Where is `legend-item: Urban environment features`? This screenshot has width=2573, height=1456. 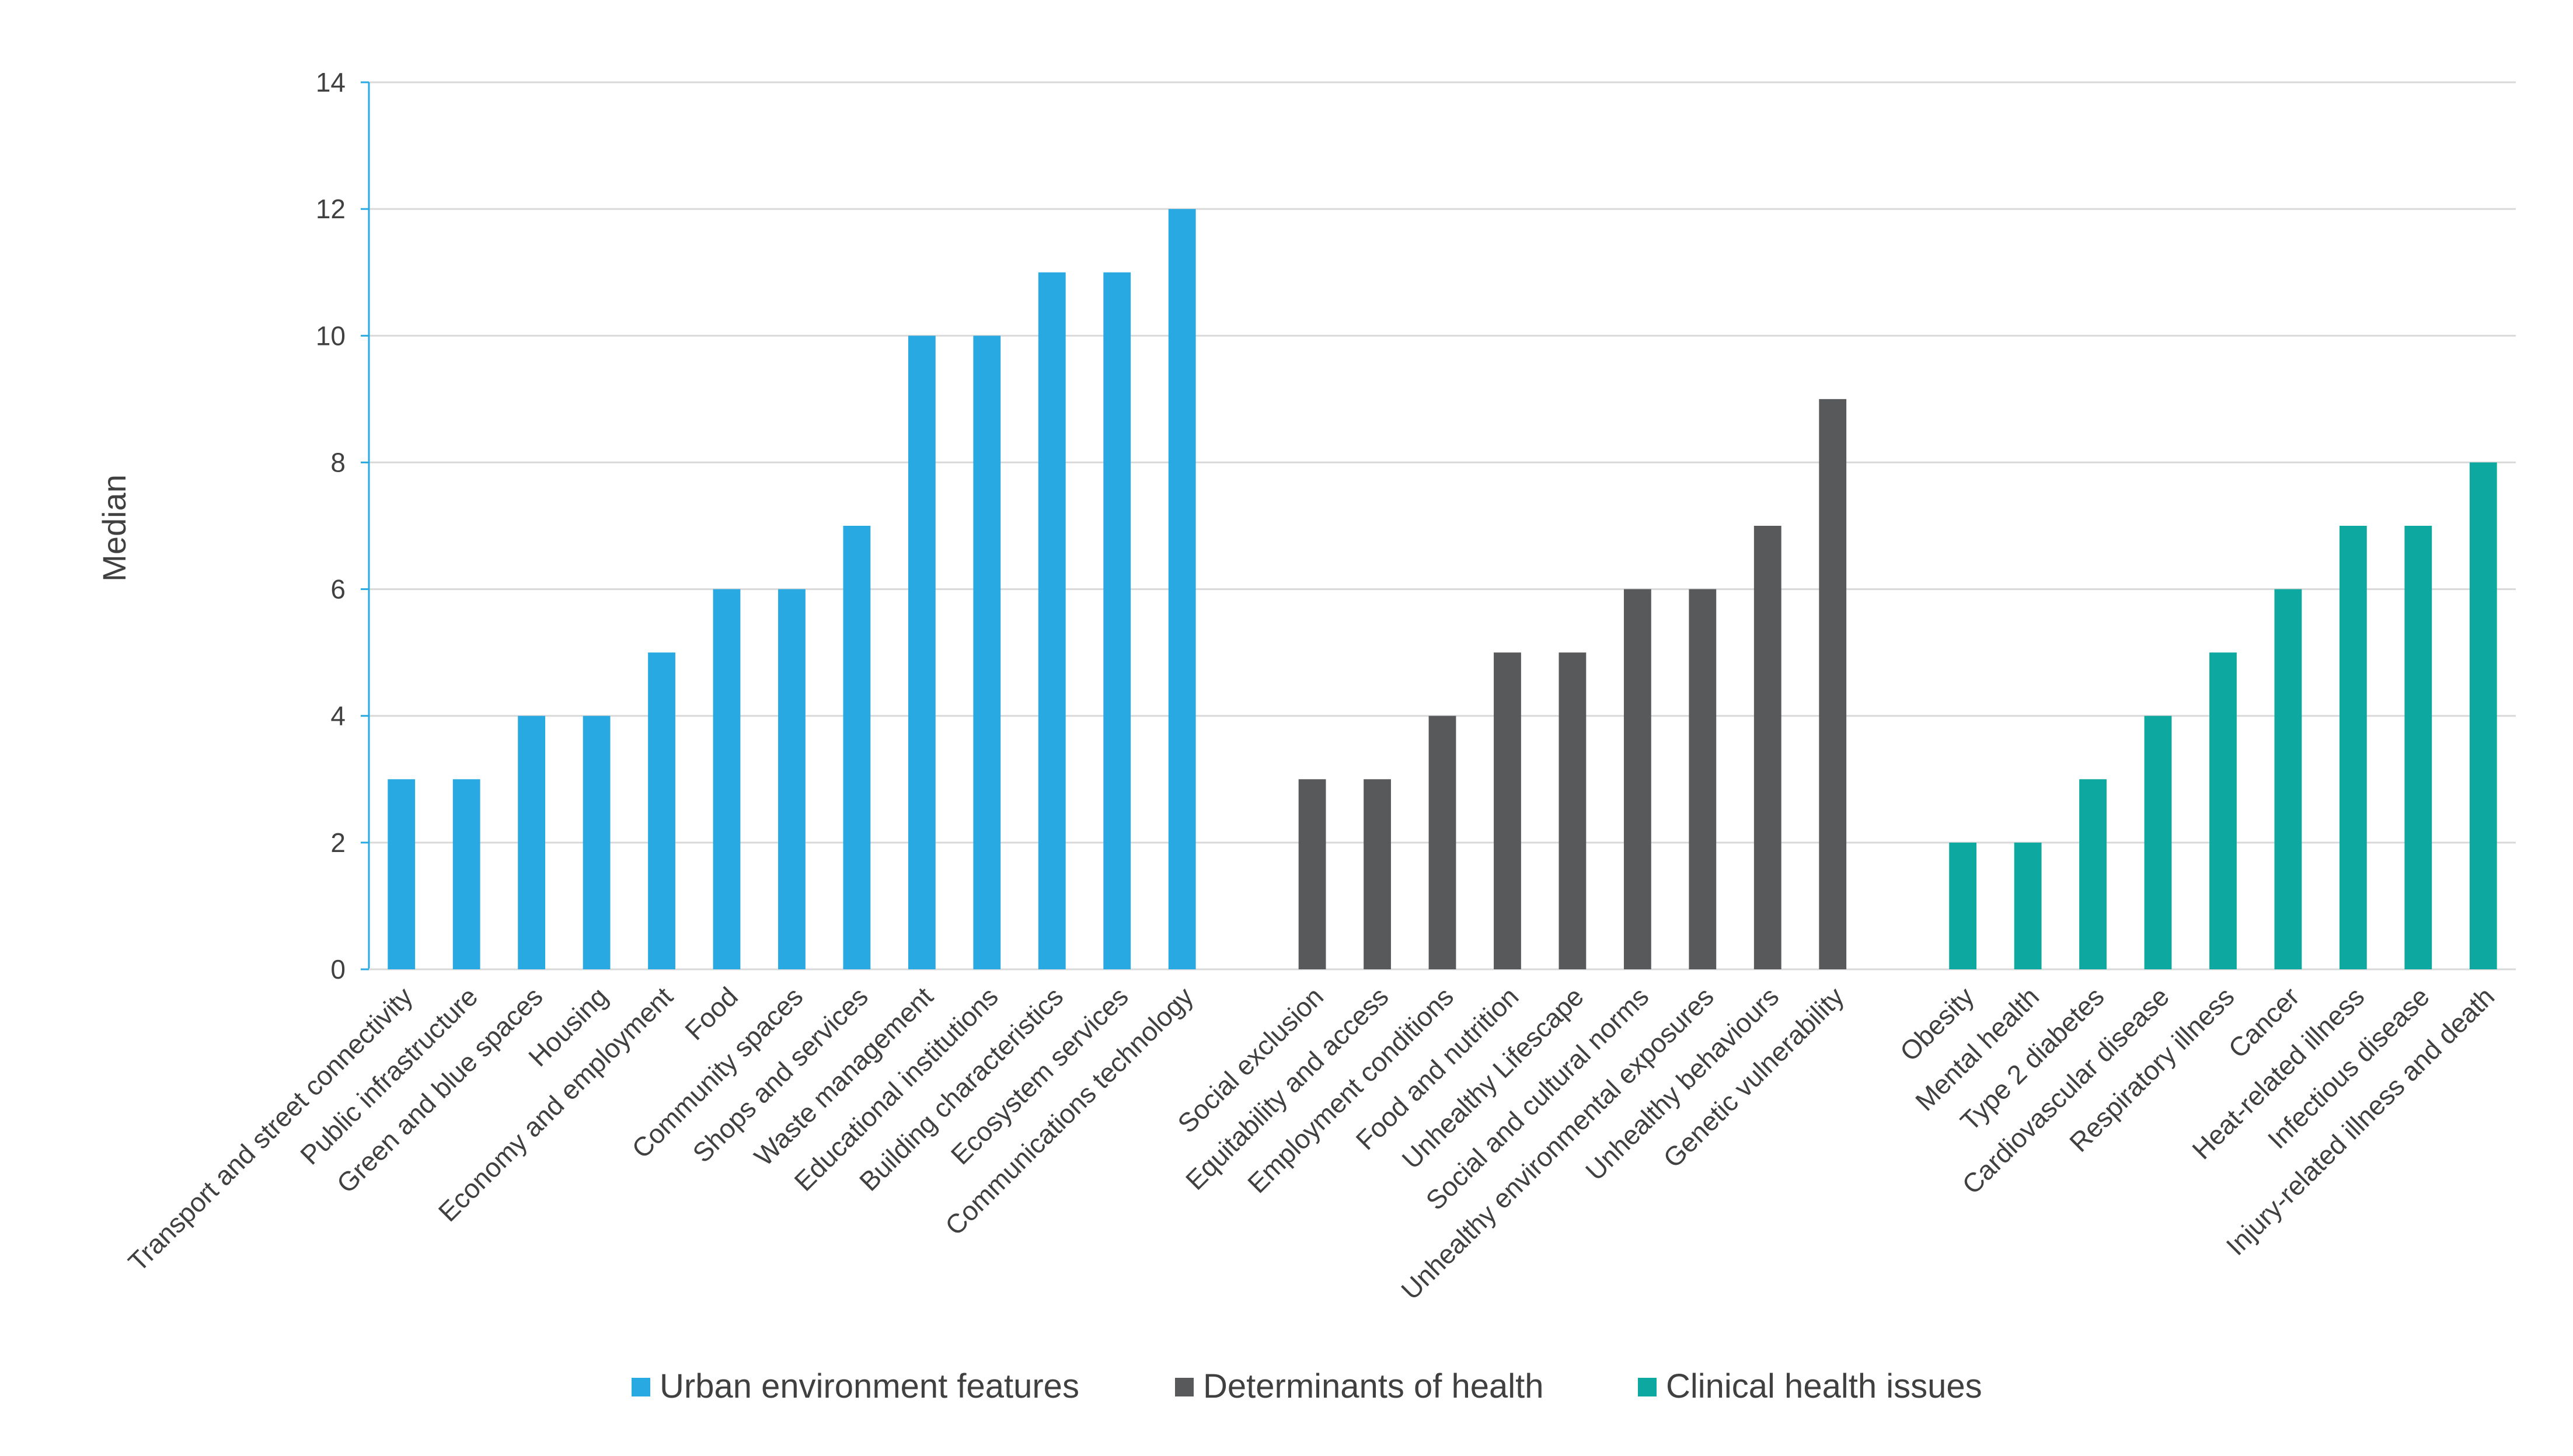
legend-item: Urban environment features is located at coordinates (855, 1386).